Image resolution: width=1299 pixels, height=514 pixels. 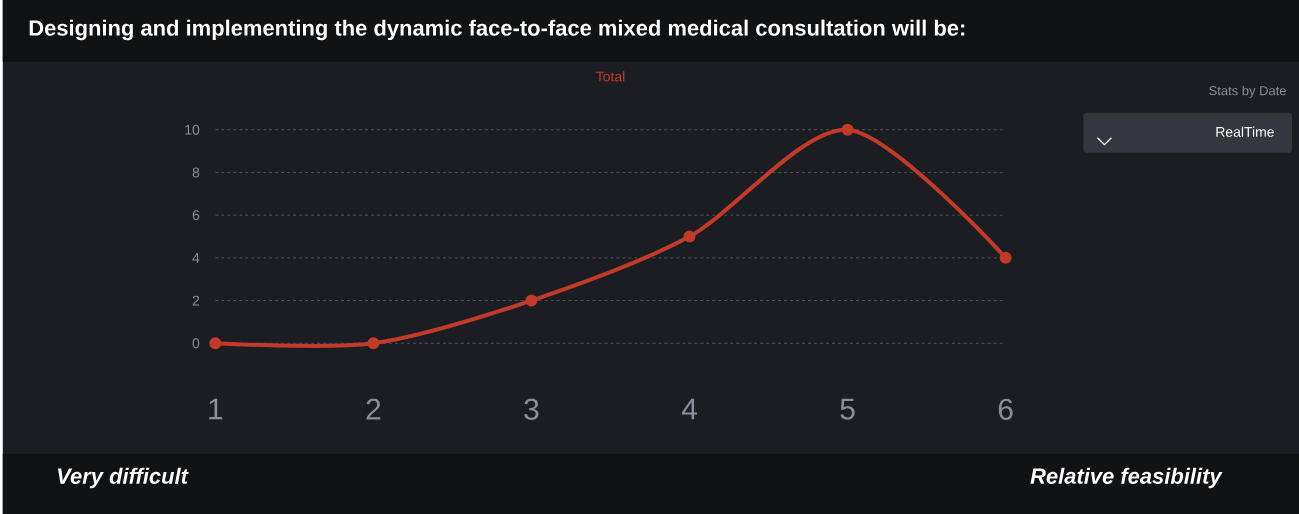 I want to click on x-tick-label: 6, so click(x=1005, y=409).